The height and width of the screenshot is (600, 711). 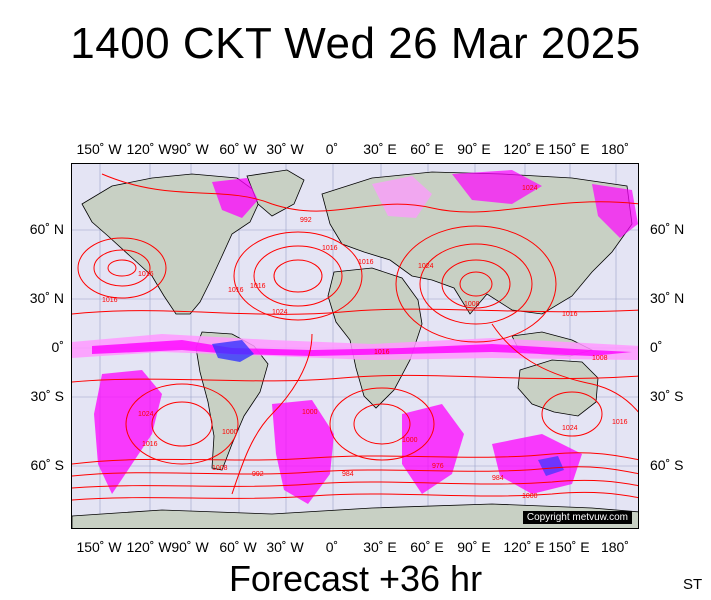 I want to click on antarctica, so click(x=355, y=515).